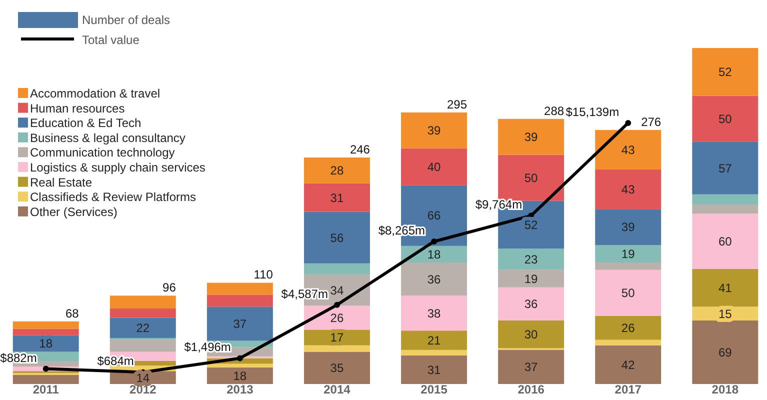 Image resolution: width=767 pixels, height=400 pixels. Describe the element at coordinates (304, 293) in the screenshot. I see `data-label: $4,587m` at that location.